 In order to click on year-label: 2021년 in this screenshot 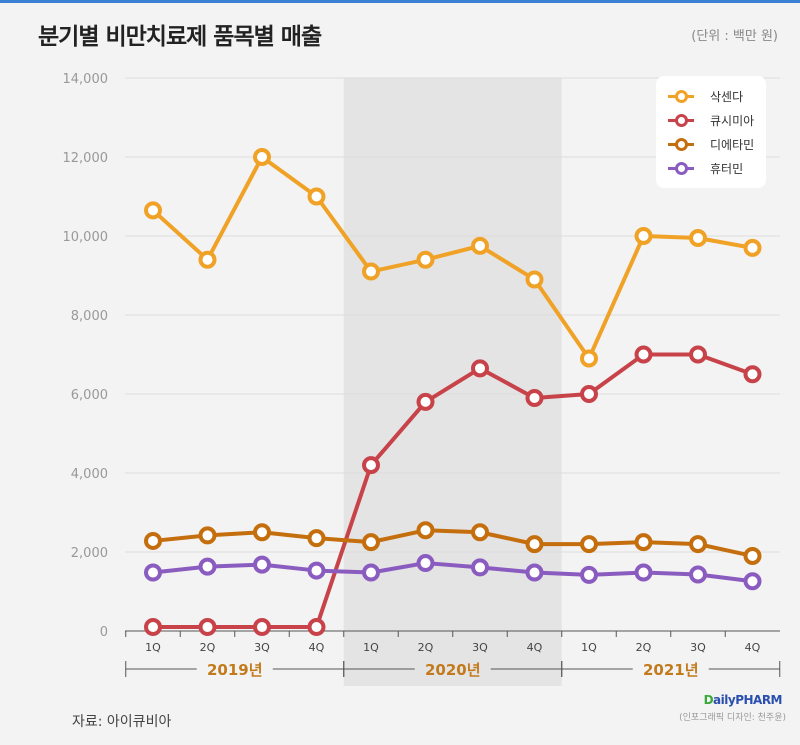, I will do `click(671, 670)`.